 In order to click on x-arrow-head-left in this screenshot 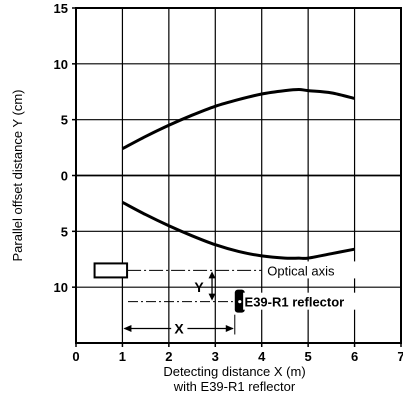, I will do `click(127, 328)`.